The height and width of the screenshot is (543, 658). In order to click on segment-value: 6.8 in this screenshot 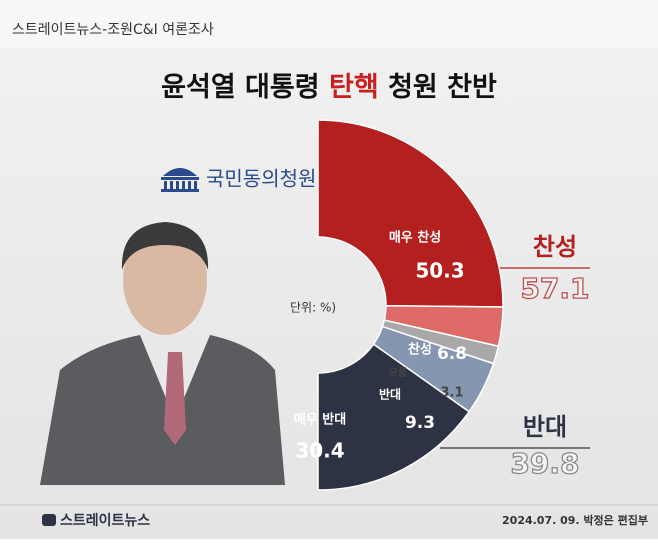, I will do `click(452, 354)`.